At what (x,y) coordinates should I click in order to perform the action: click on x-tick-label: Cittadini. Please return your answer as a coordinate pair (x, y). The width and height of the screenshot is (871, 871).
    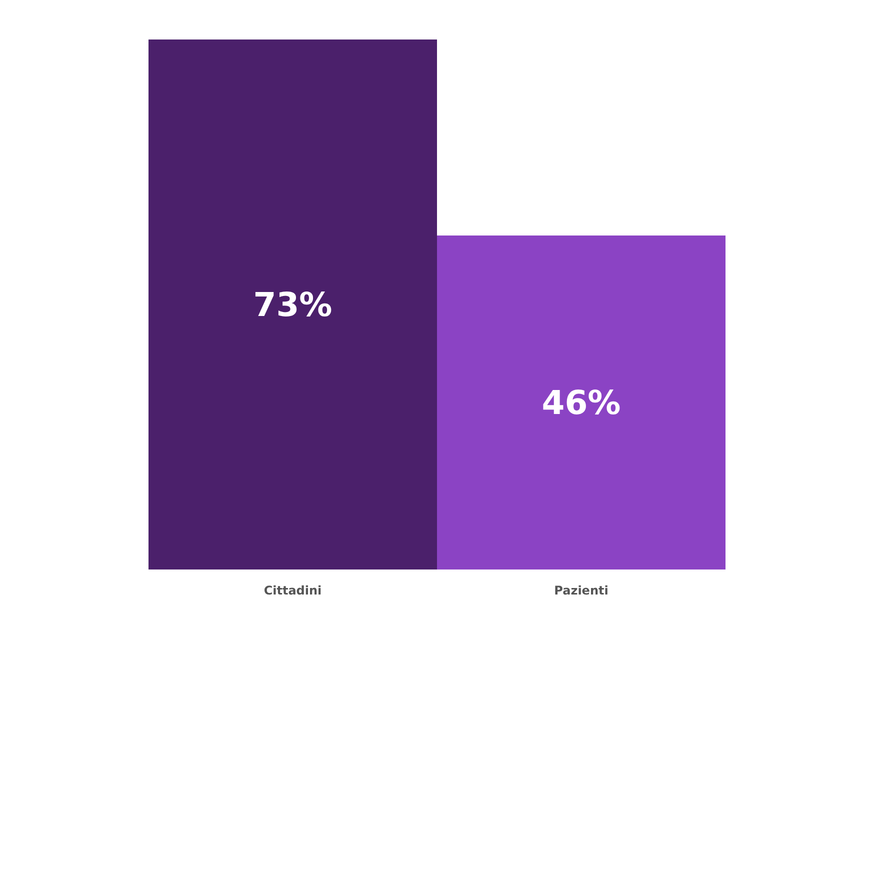
    Looking at the image, I should click on (293, 591).